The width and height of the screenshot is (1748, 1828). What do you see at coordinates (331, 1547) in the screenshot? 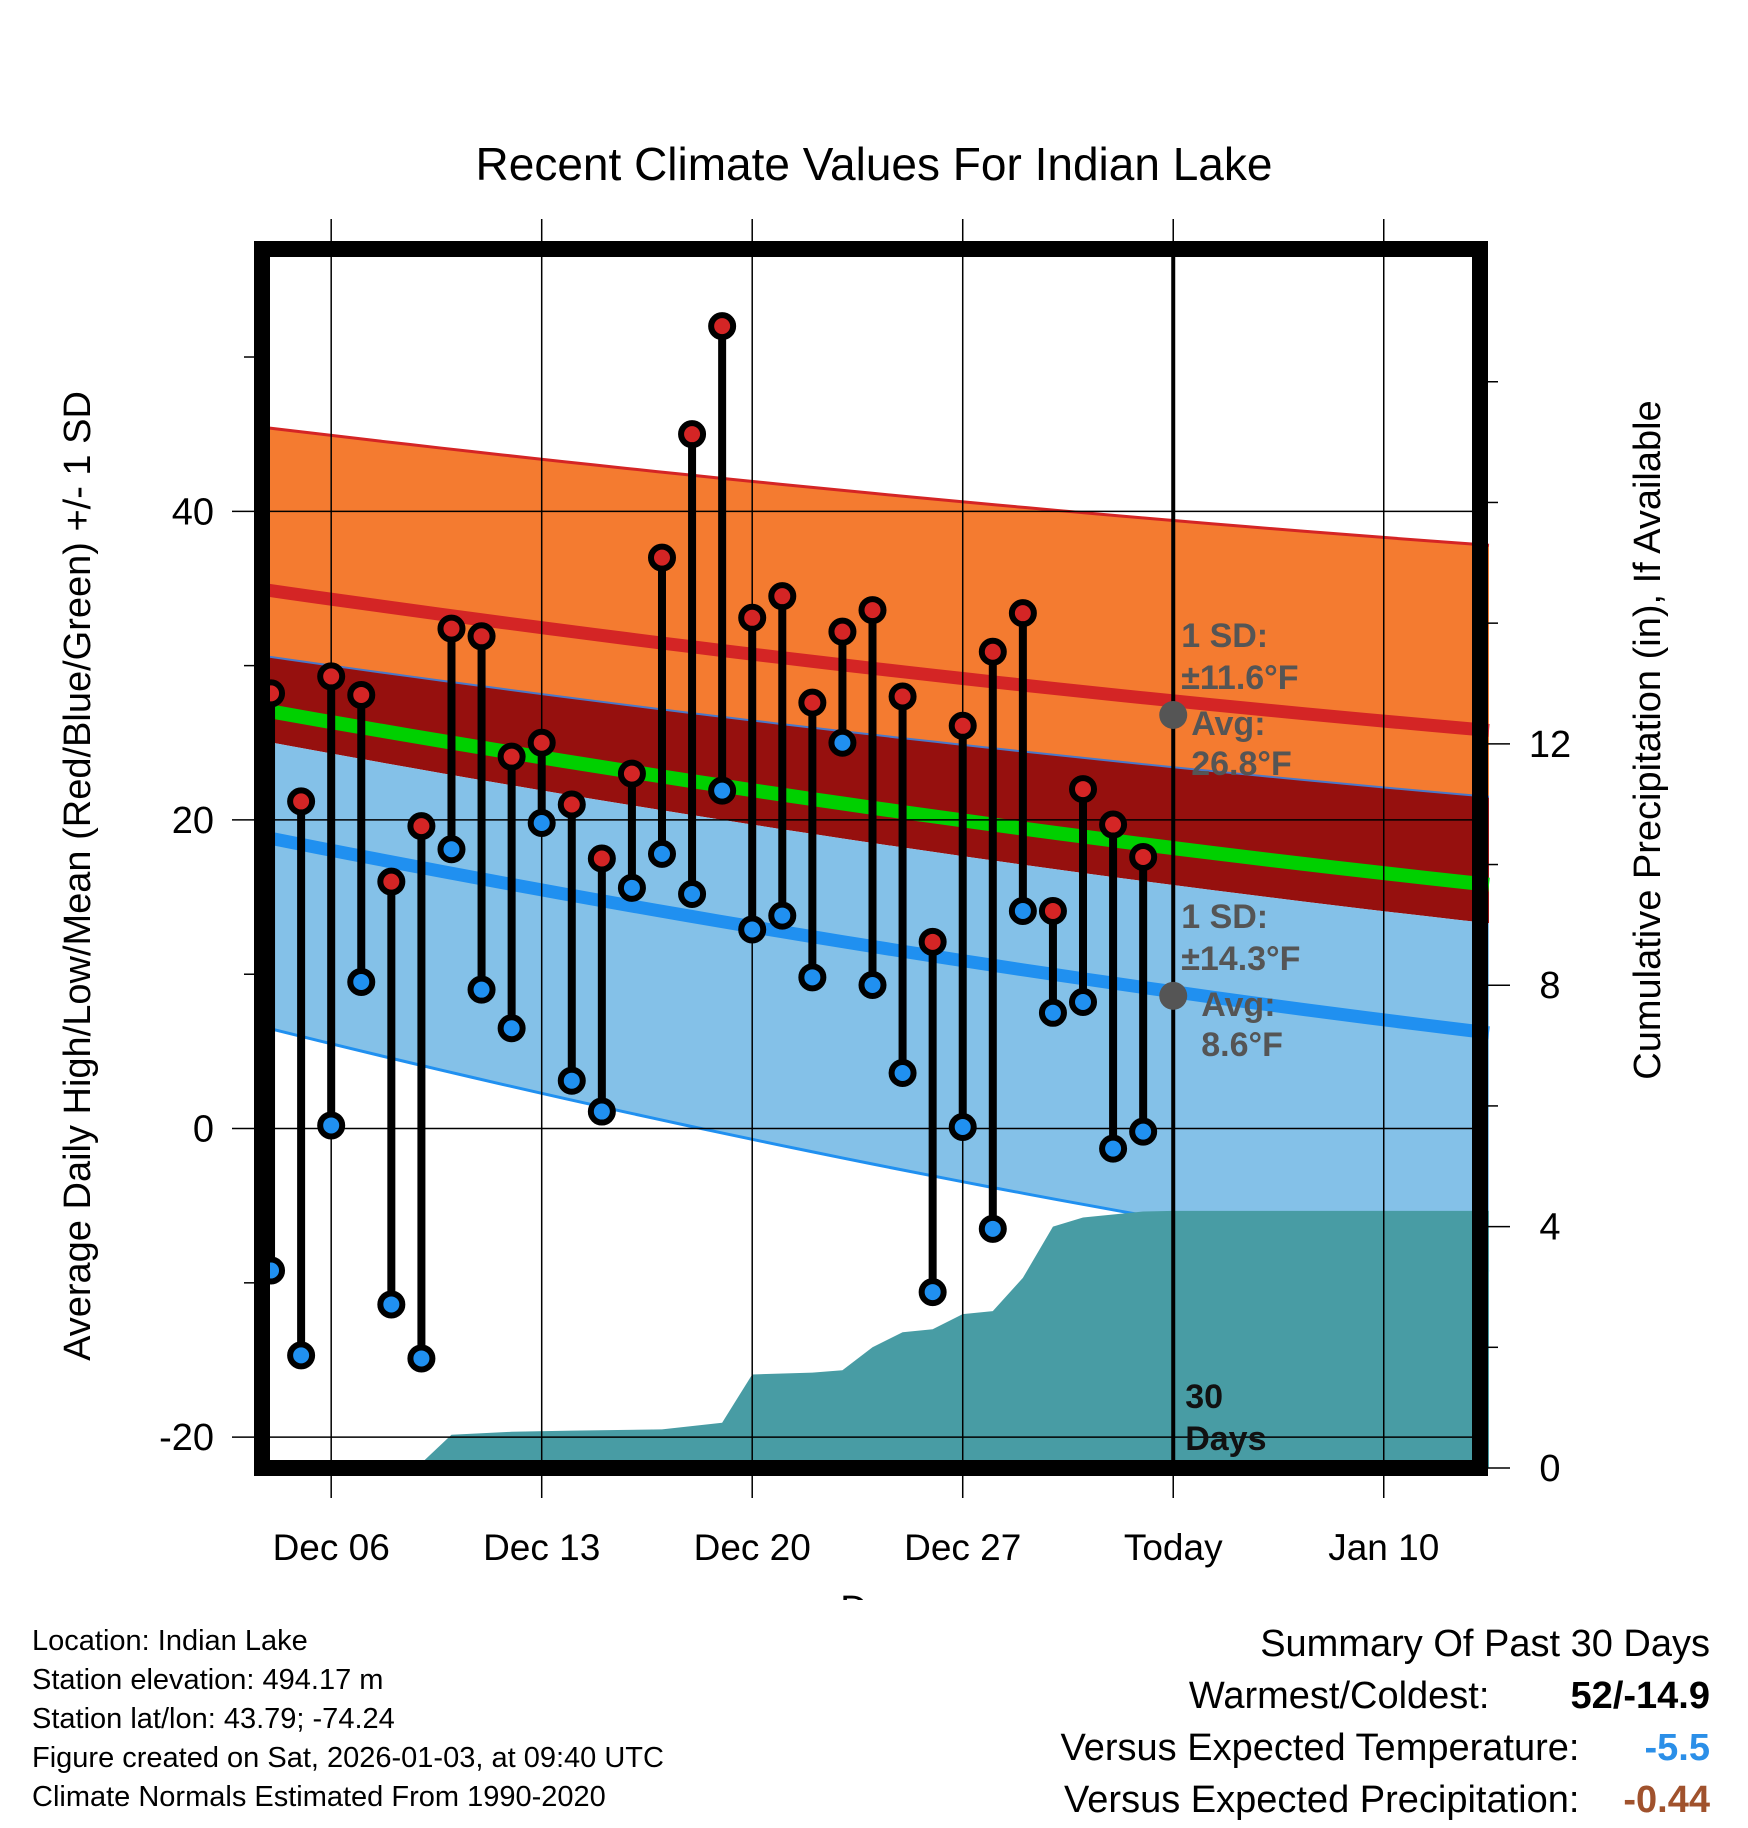
I see `x-tick-label: Dec 06` at bounding box center [331, 1547].